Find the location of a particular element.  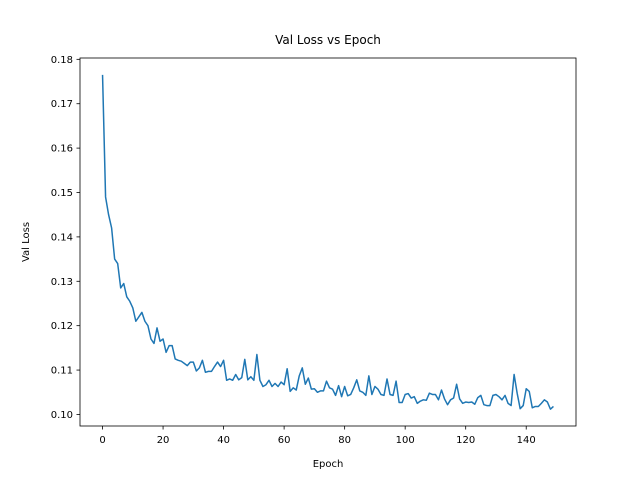

y-tick-label: 0.10 is located at coordinates (62, 415).